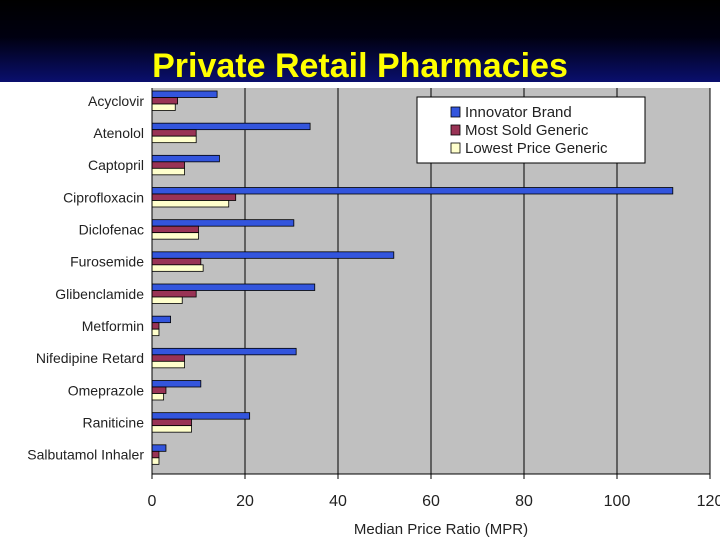 The height and width of the screenshot is (540, 720). What do you see at coordinates (617, 501) in the screenshot?
I see `tick-label: 100` at bounding box center [617, 501].